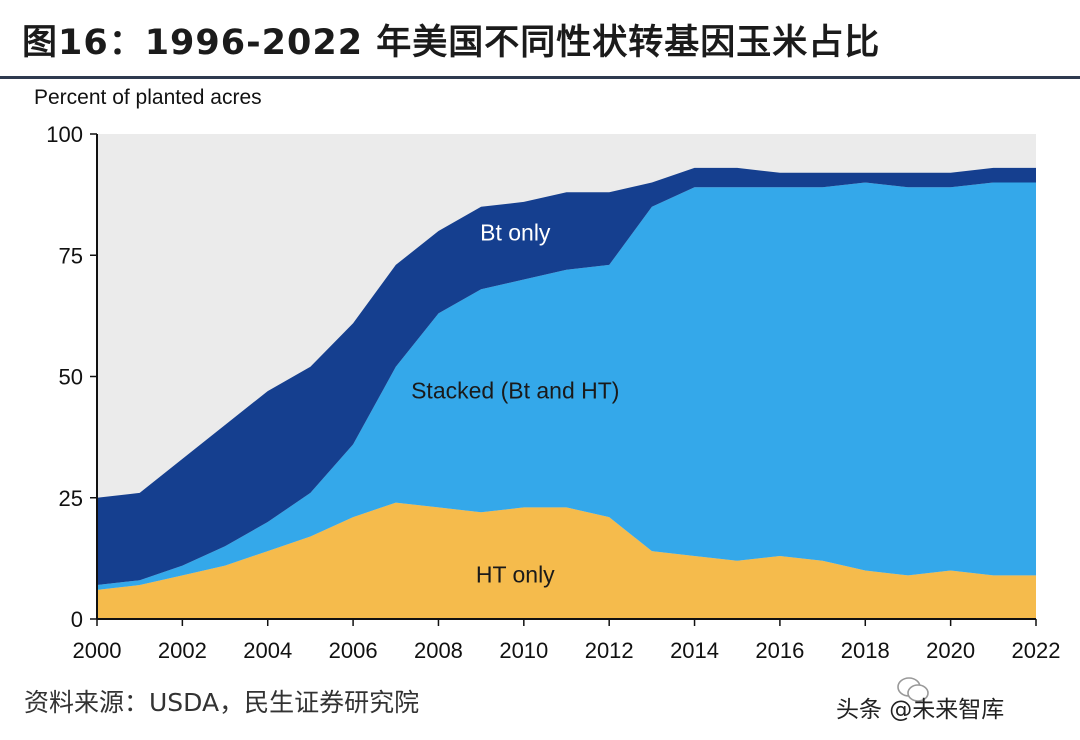  What do you see at coordinates (267, 650) in the screenshot?
I see `x-tick-label: 2004` at bounding box center [267, 650].